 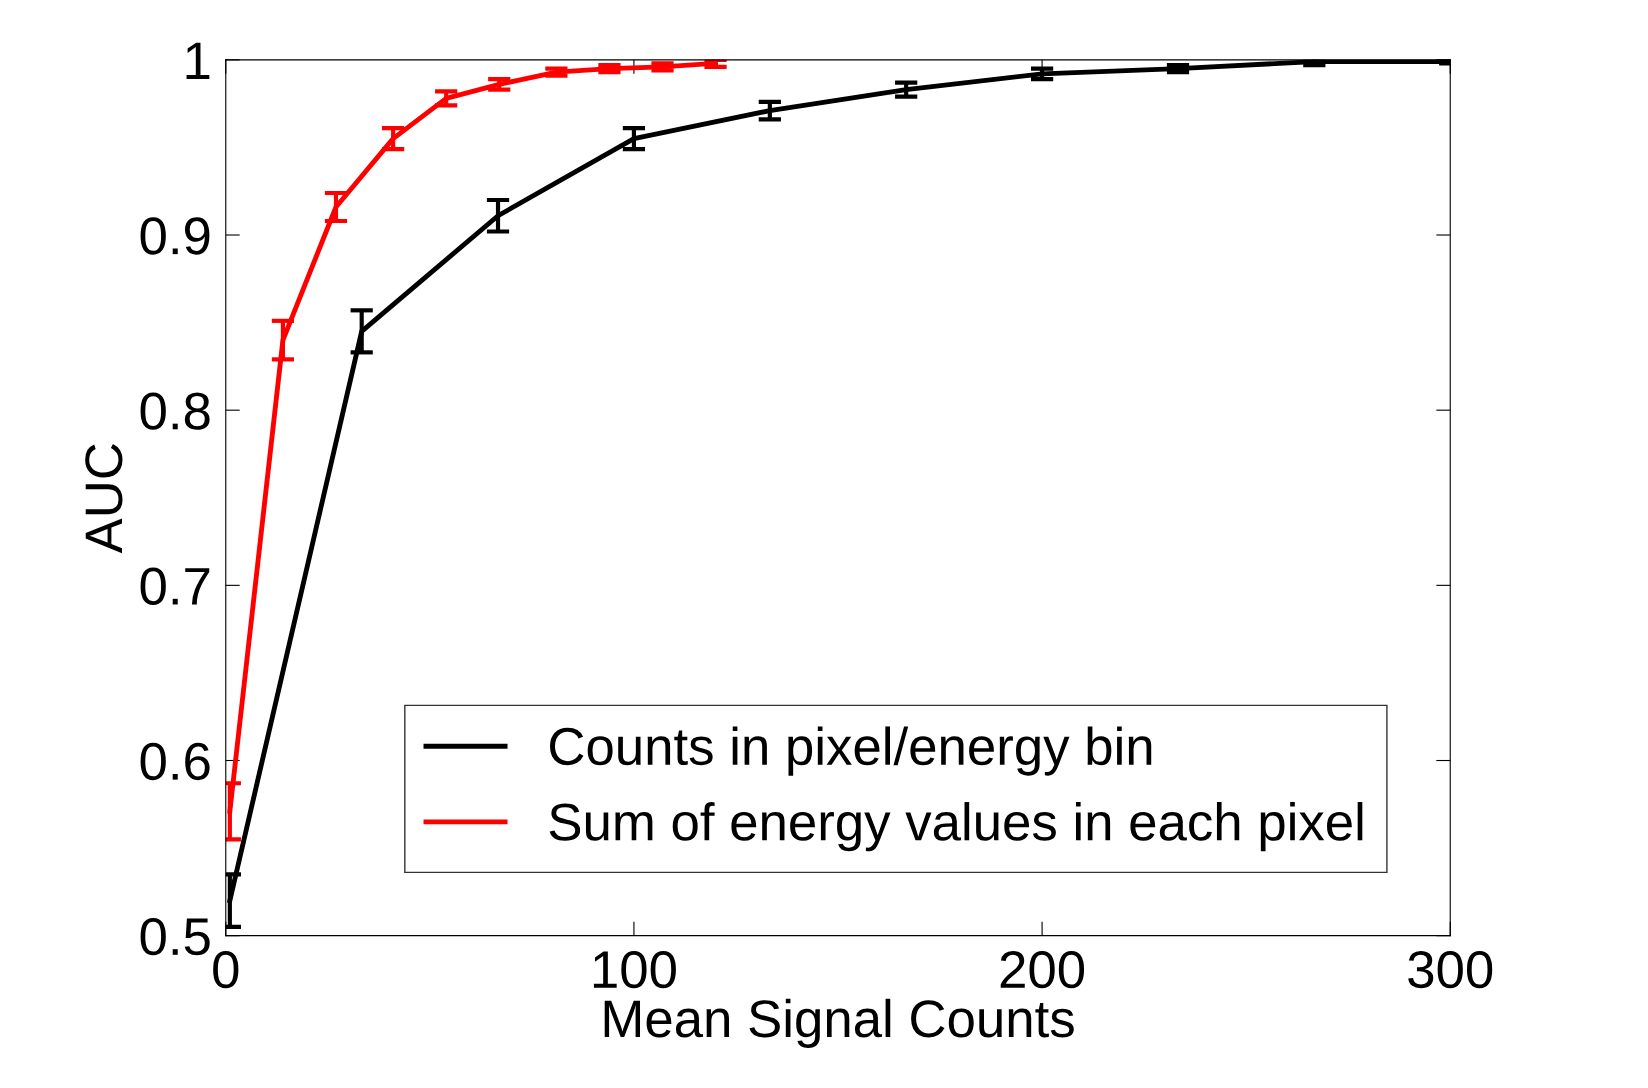 I want to click on x-axis-title: Mean Signal Counts, so click(x=839, y=1023).